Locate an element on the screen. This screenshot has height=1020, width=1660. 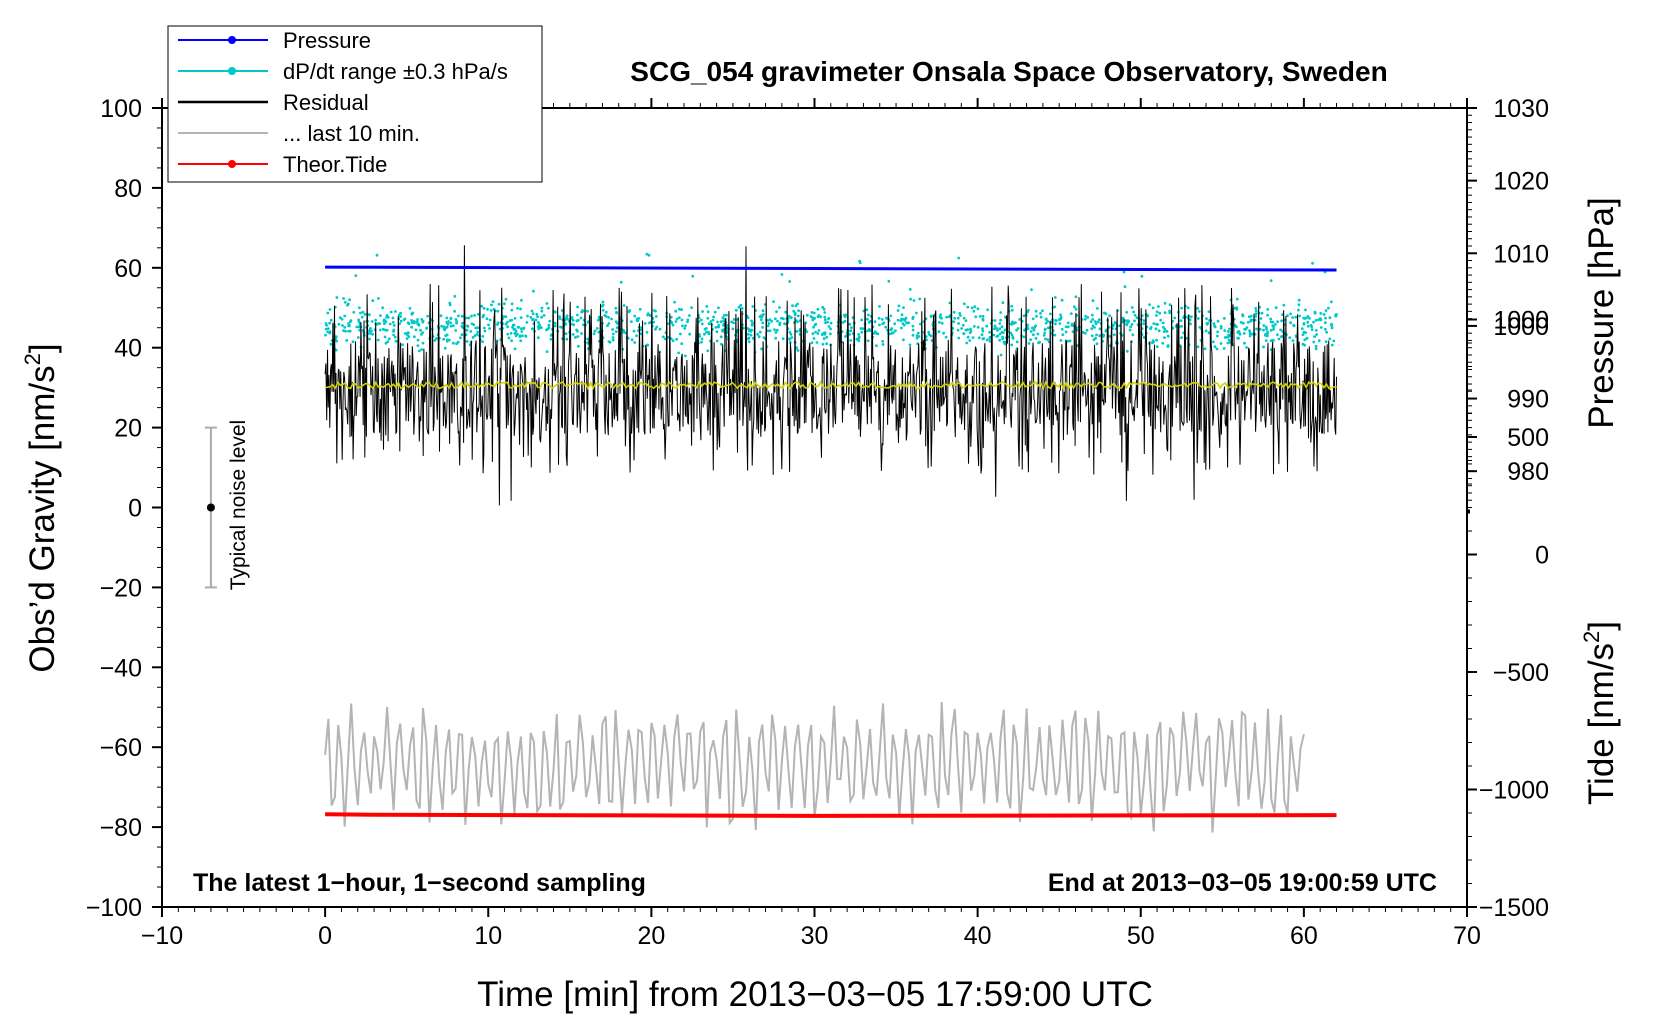
x-tick-label: 70 is located at coordinates (1467, 936).